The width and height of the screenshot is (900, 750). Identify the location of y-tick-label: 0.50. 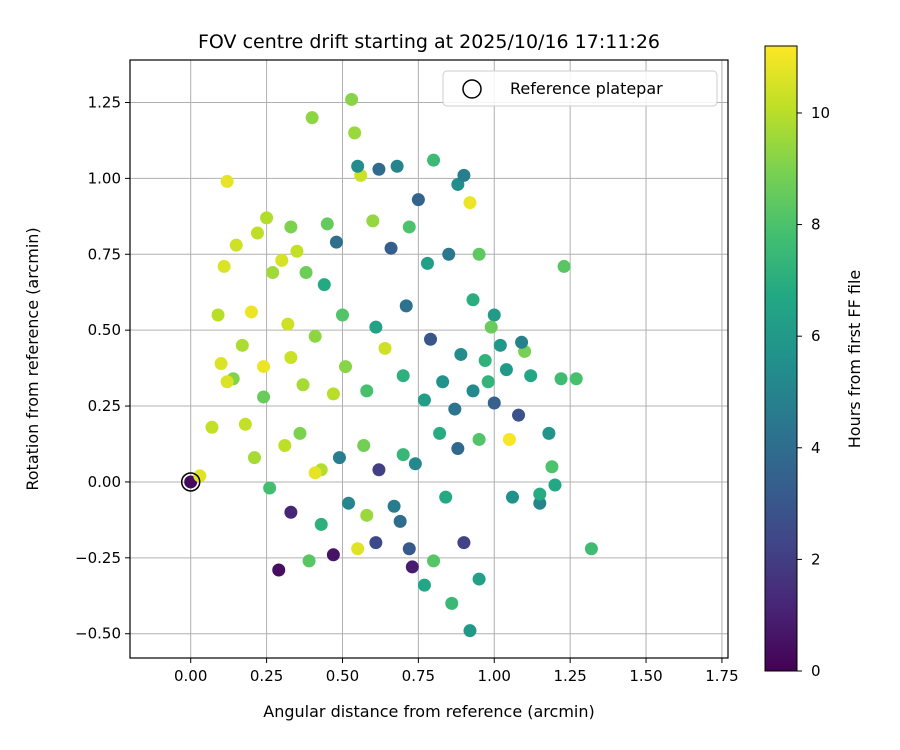
(104, 330).